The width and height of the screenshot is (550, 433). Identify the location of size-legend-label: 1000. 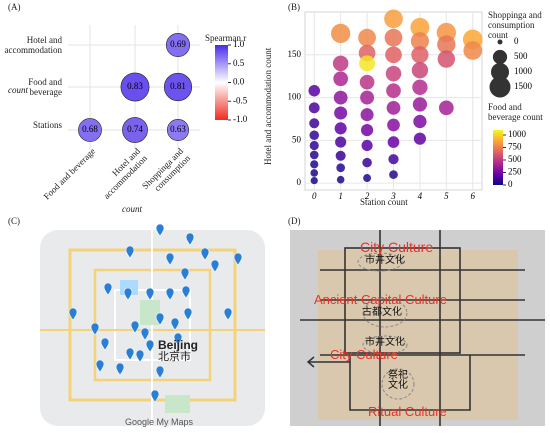
(523, 71).